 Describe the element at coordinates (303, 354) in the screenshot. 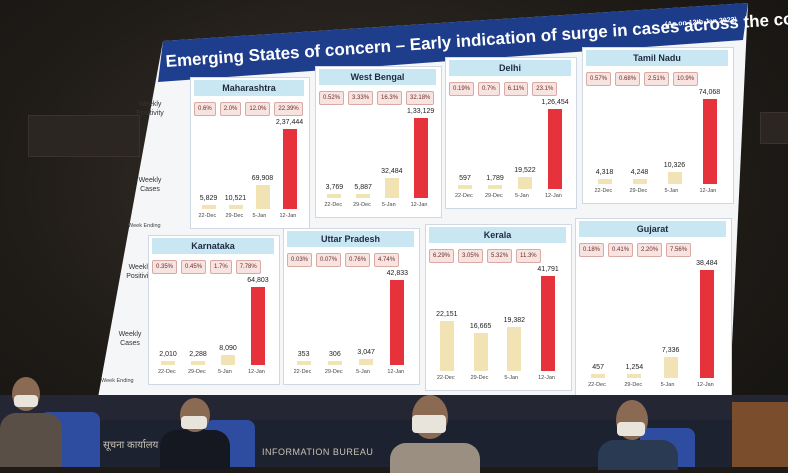

I see `case-value: 353` at that location.